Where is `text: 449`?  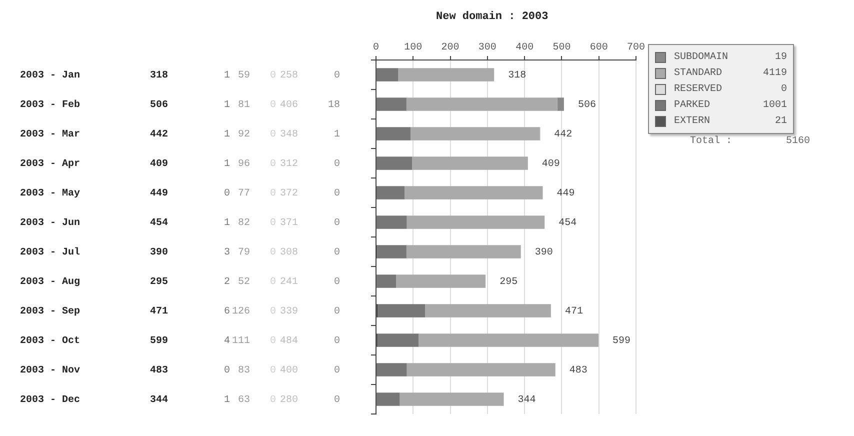
text: 449 is located at coordinates (159, 194).